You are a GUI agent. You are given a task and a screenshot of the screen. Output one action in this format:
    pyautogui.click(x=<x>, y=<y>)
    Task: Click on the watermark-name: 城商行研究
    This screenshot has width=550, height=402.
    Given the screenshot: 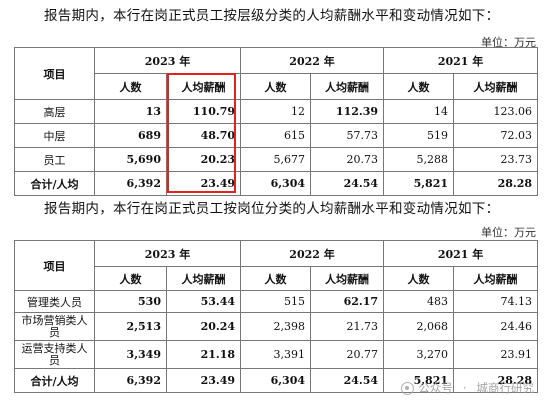 What is the action you would take?
    pyautogui.click(x=505, y=388)
    